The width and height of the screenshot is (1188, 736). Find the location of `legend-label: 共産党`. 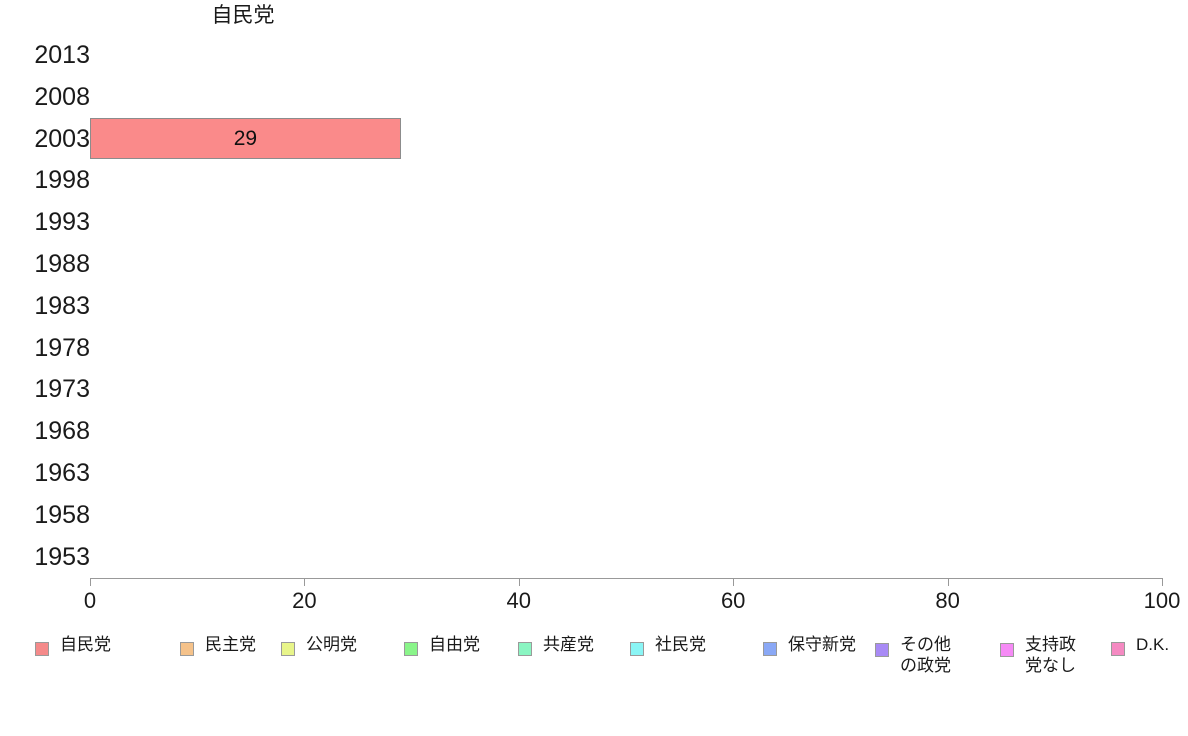

legend-label: 共産党 is located at coordinates (568, 644).